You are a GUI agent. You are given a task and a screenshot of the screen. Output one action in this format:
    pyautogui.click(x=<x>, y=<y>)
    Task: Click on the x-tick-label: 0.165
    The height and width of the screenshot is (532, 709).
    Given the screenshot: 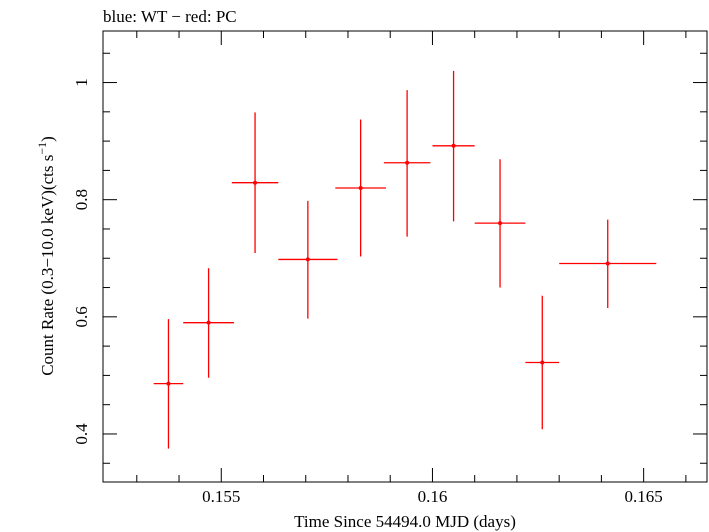 What is the action you would take?
    pyautogui.click(x=644, y=496)
    